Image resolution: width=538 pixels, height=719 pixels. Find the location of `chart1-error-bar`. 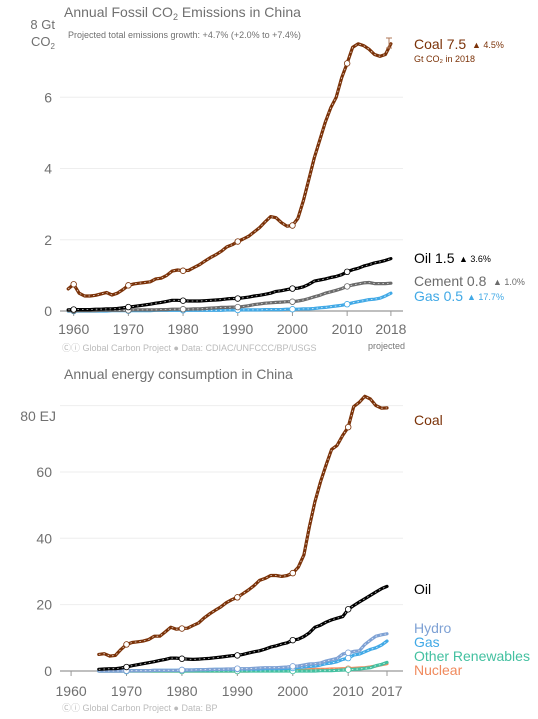

chart1-error-bar is located at coordinates (389, 43).